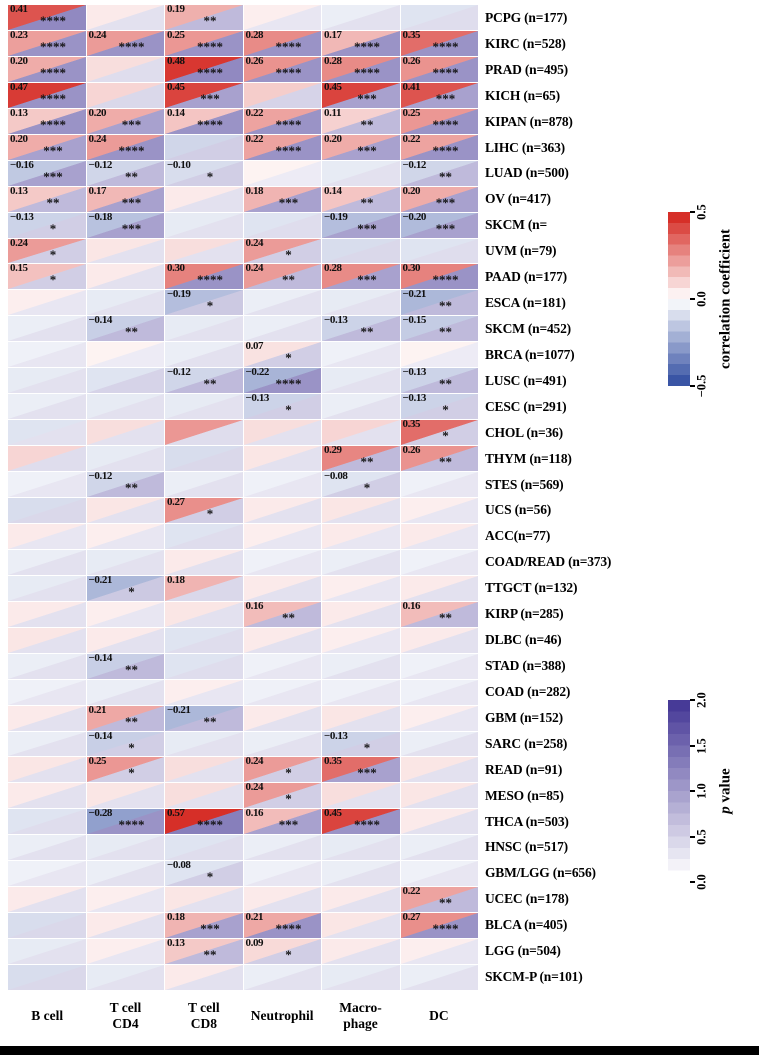 The image size is (759, 1055). I want to click on correlation-value-label: −0.18, so click(100, 216).